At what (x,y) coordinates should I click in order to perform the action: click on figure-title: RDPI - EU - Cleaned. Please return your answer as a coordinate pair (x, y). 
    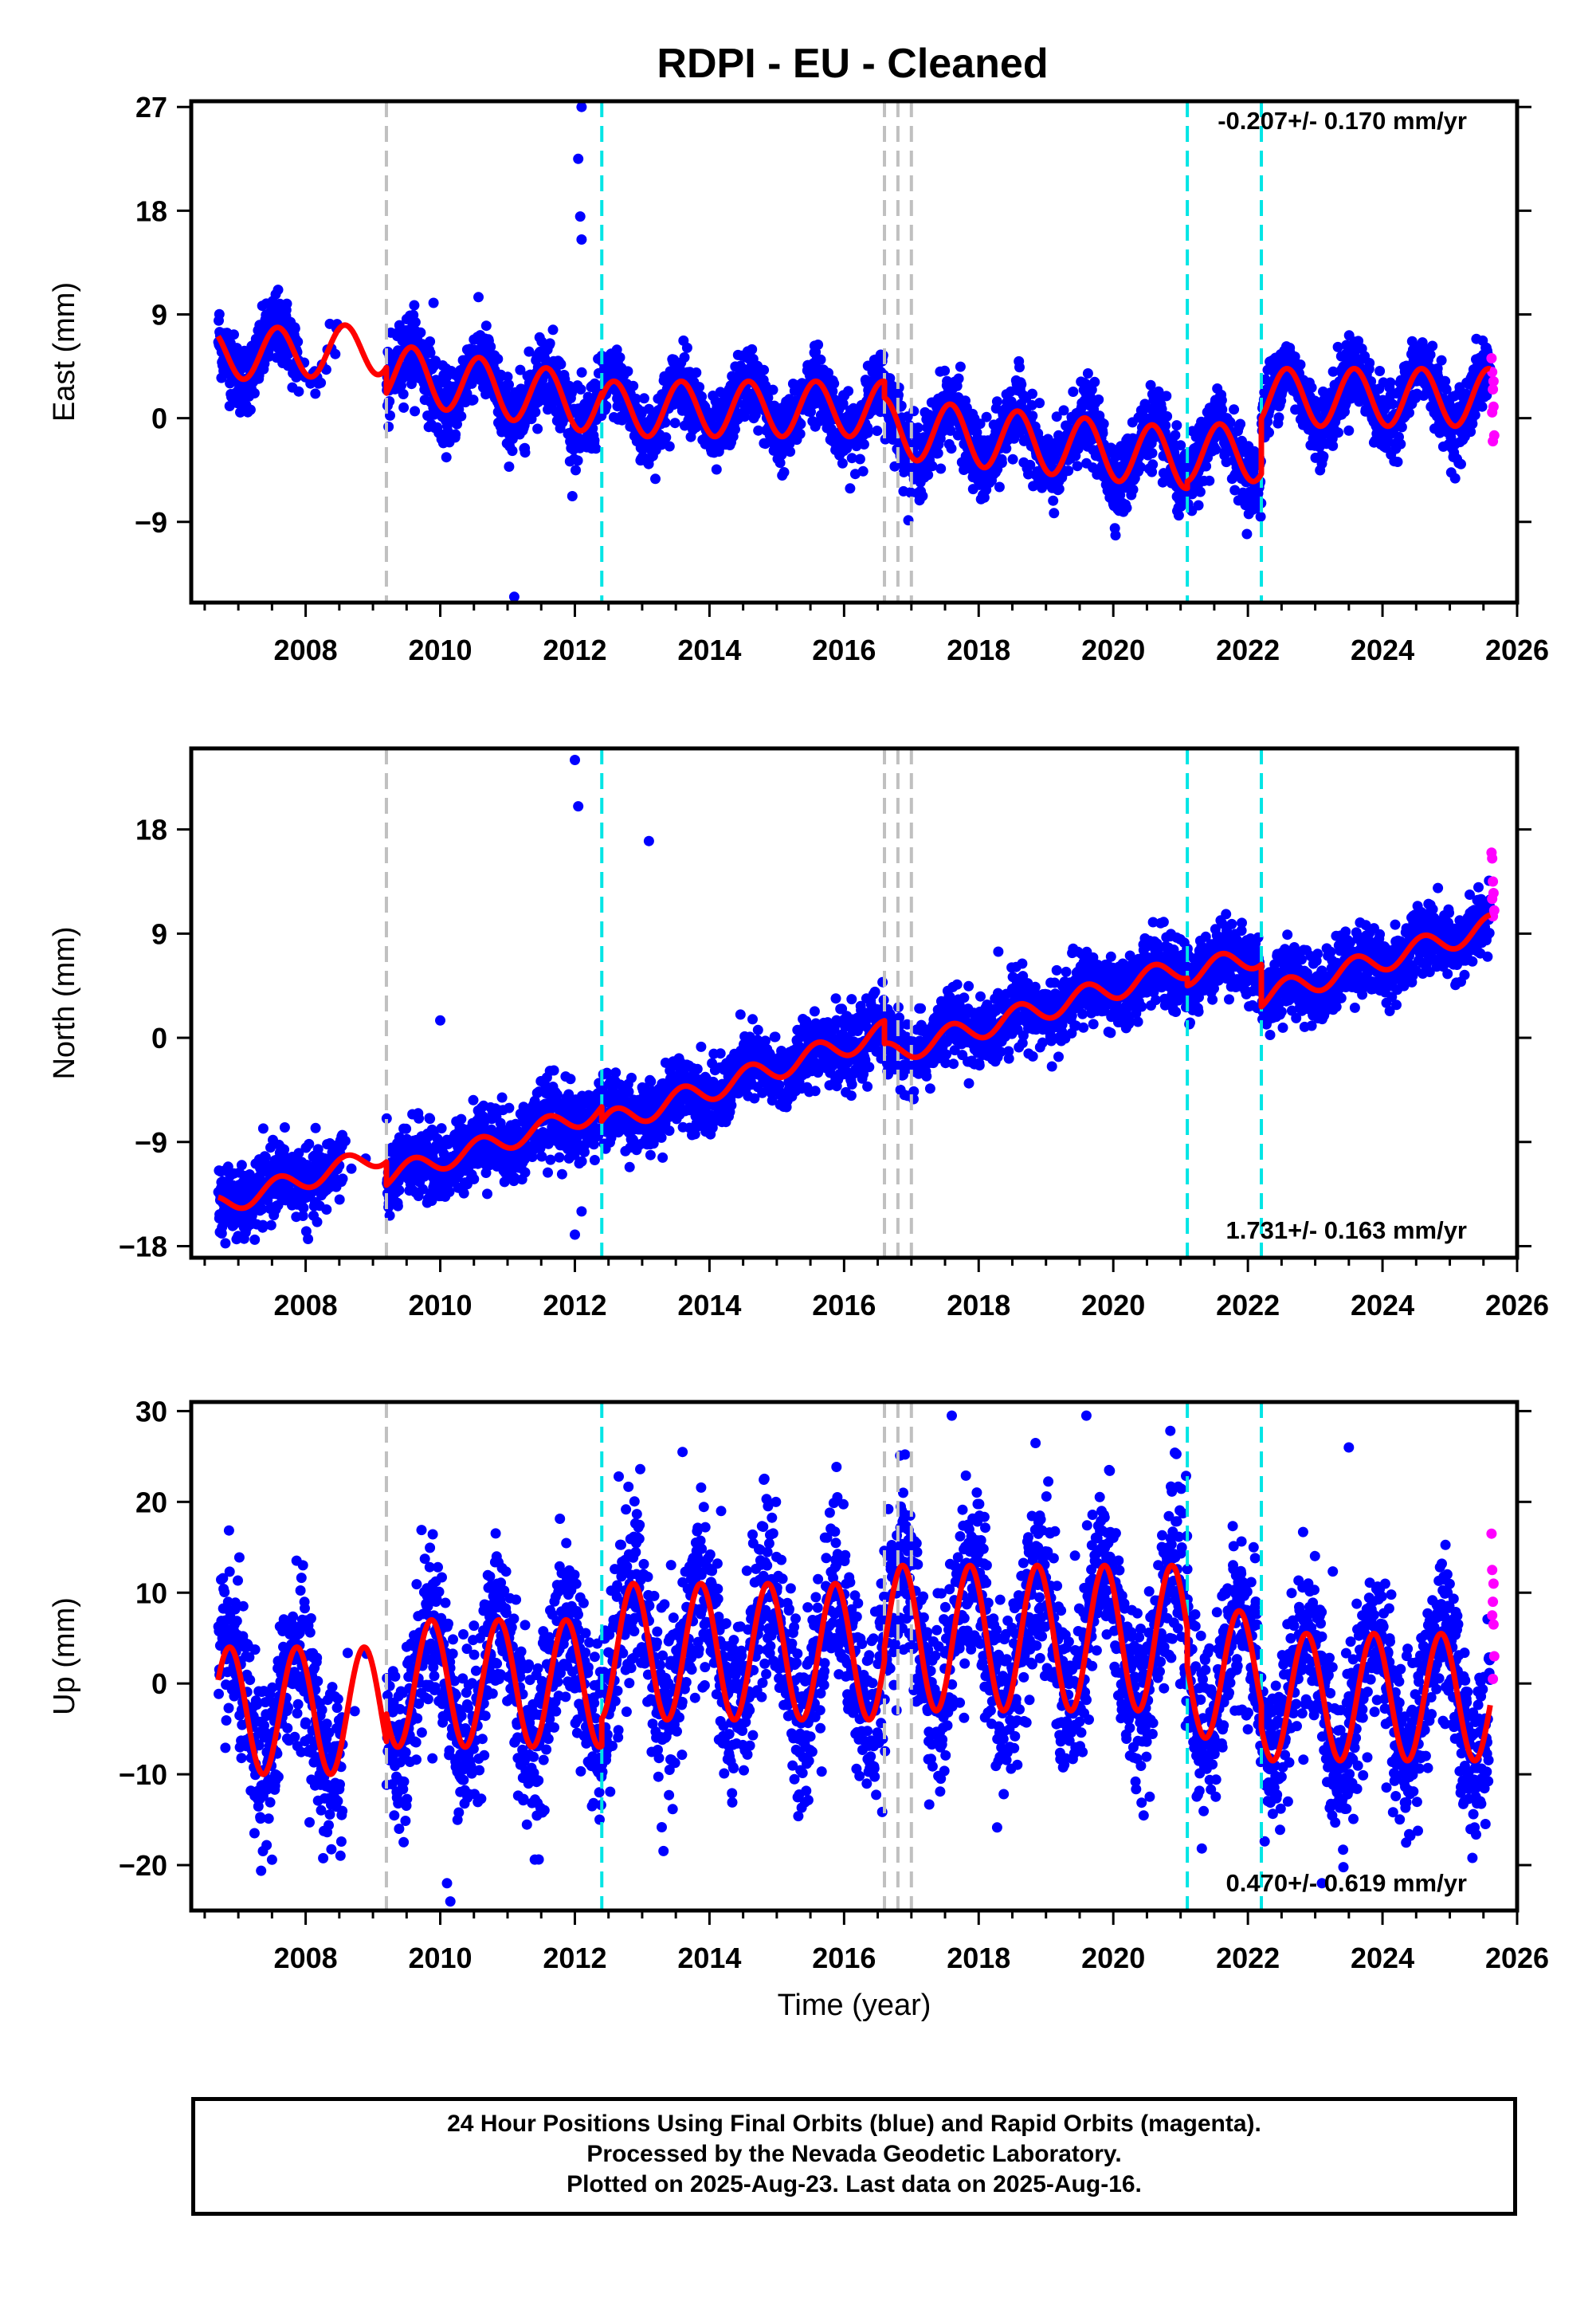
    Looking at the image, I should click on (853, 64).